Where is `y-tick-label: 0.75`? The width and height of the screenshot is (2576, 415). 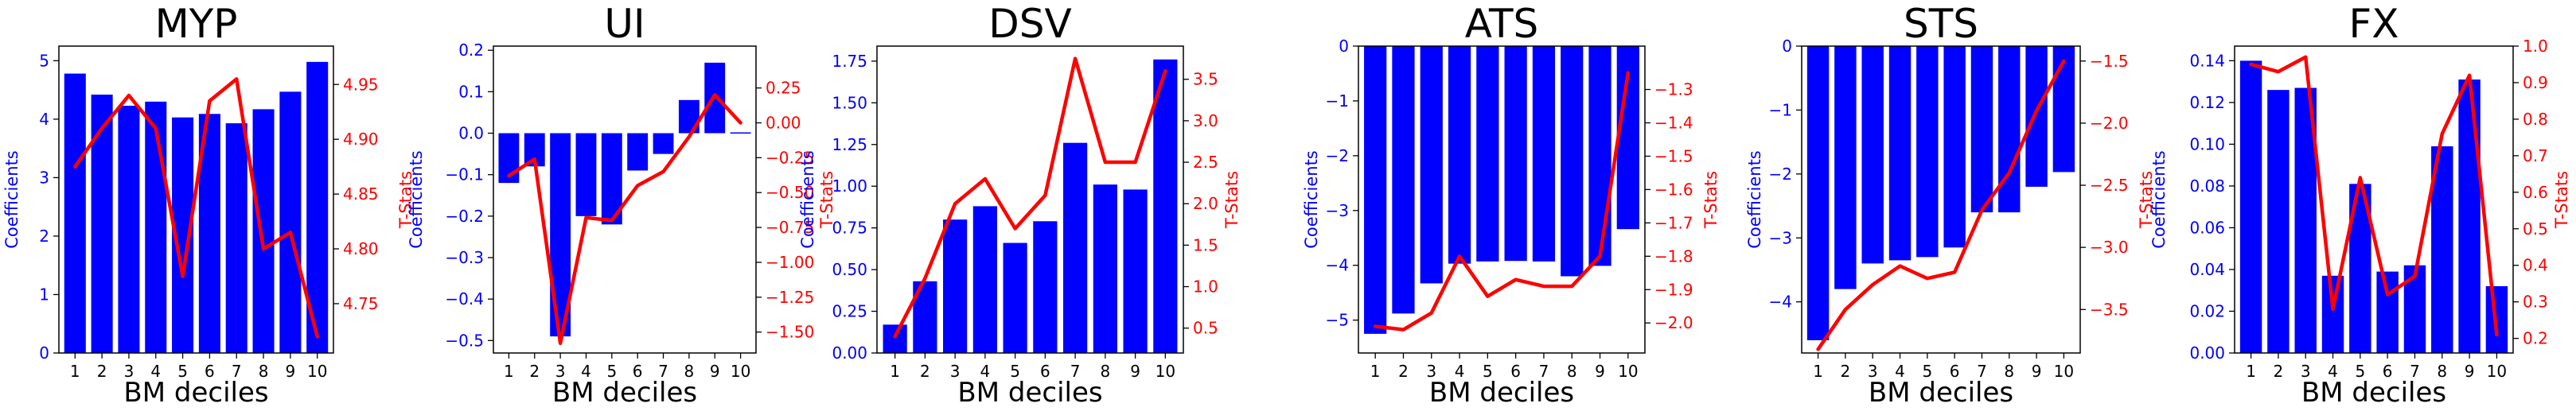 y-tick-label: 0.75 is located at coordinates (849, 229).